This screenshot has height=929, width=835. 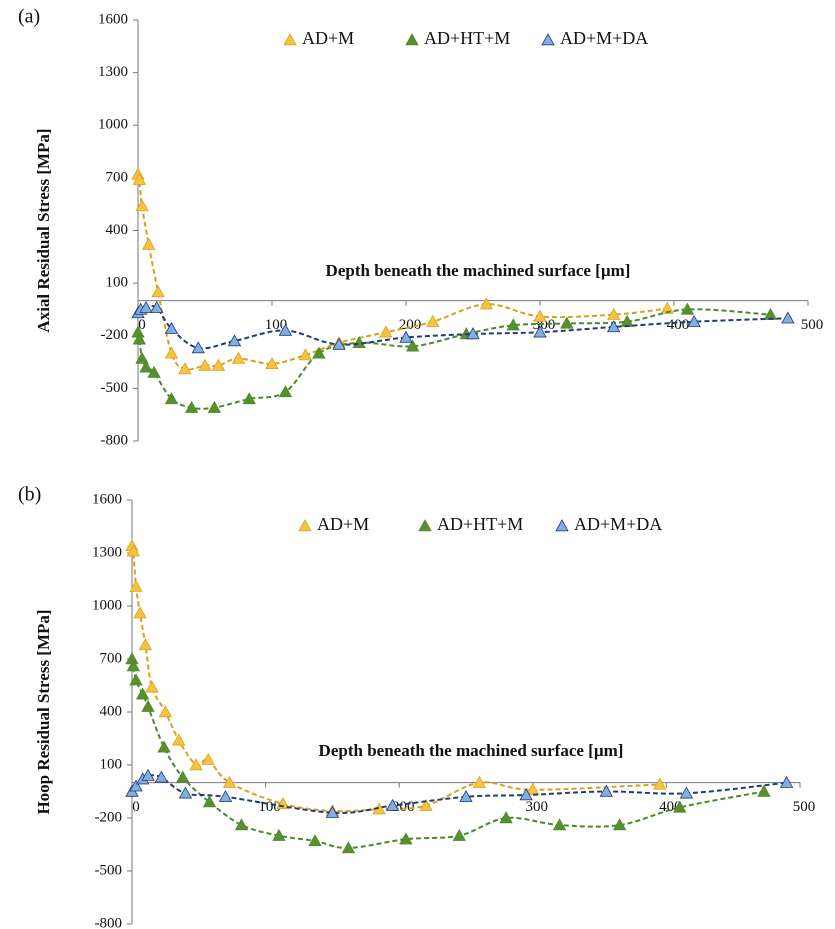 What do you see at coordinates (107, 605) in the screenshot?
I see `y-tick-label: 1000` at bounding box center [107, 605].